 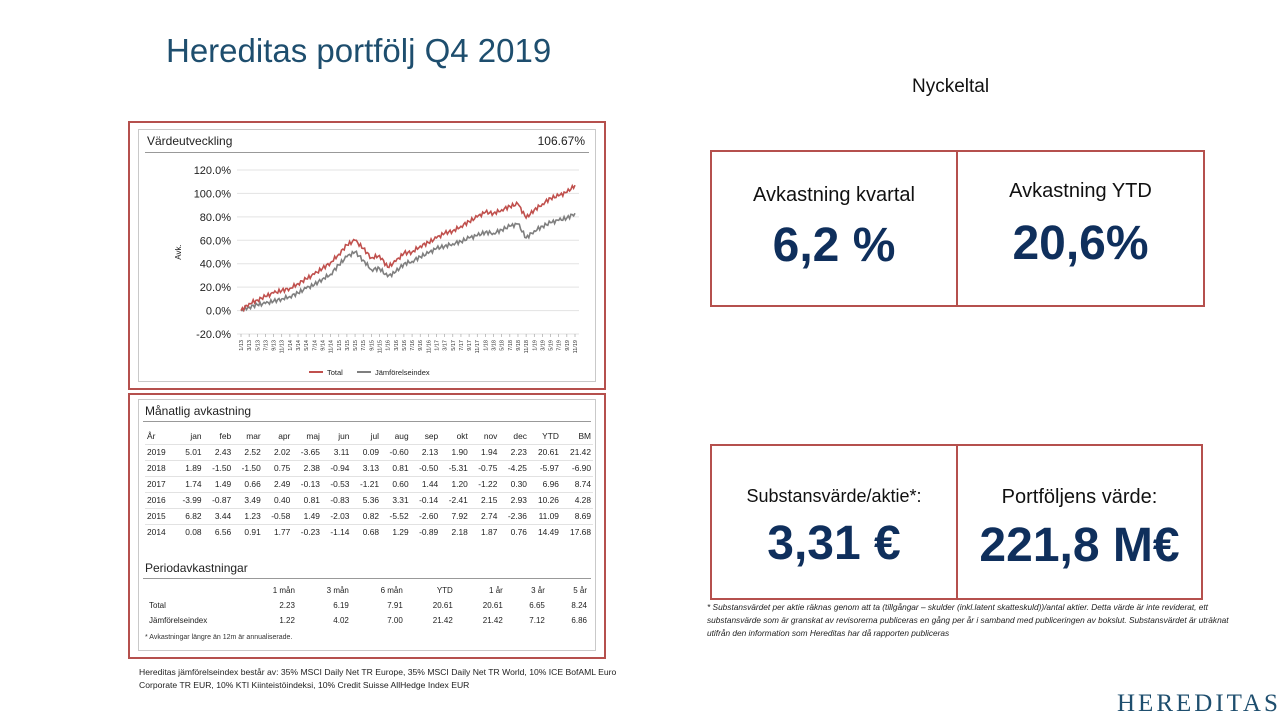 I want to click on kpi-box-substans: Substansvärde/aktie*: 3,31 €, so click(x=834, y=522).